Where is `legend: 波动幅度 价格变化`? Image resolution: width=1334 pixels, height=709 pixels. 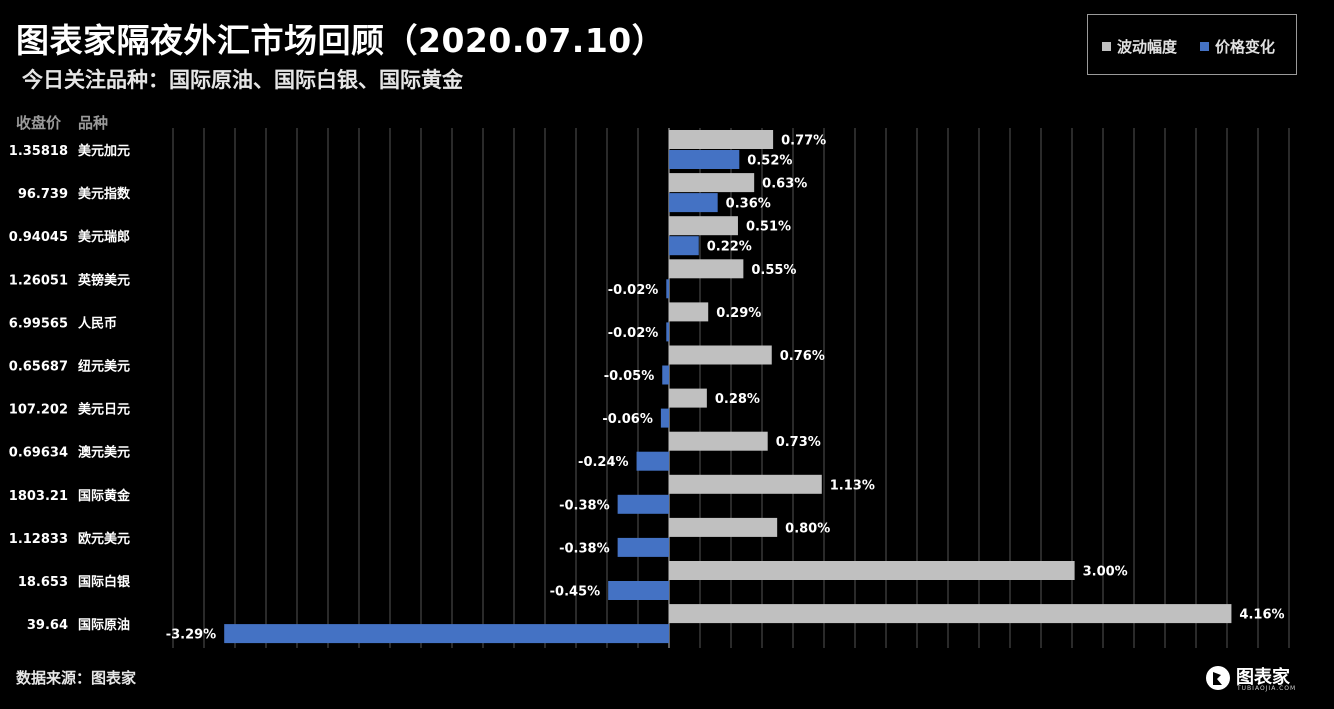
legend: 波动幅度 价格变化 is located at coordinates (1192, 44).